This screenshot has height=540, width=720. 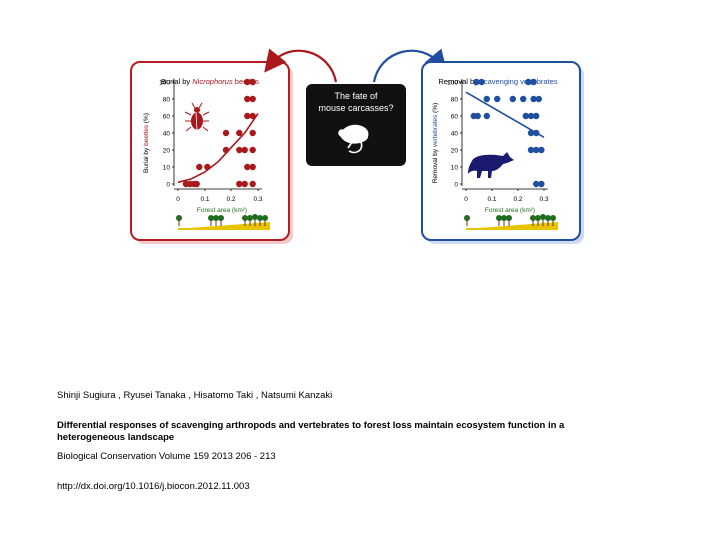 What do you see at coordinates (498, 140) in the screenshot?
I see `removal-scatter-chart: 0 10 20 40 60 80 100 0 0.1 0.2 0.3` at bounding box center [498, 140].